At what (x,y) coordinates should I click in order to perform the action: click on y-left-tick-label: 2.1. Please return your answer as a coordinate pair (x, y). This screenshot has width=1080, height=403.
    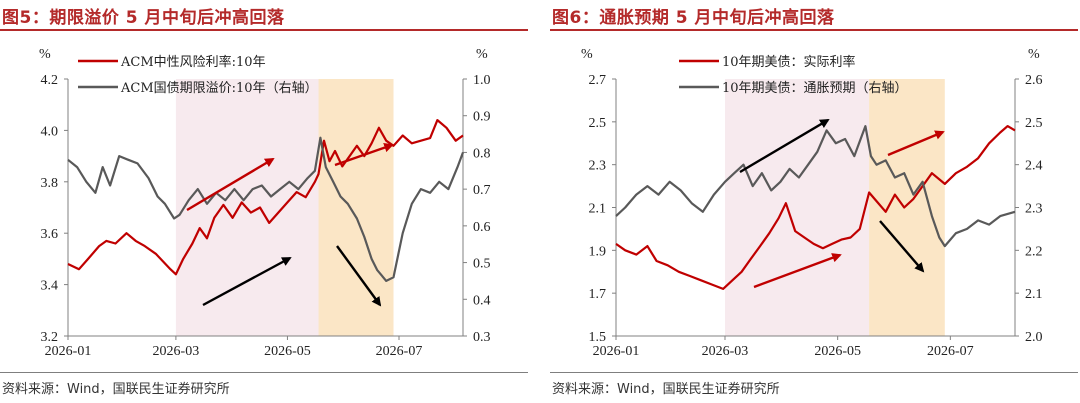
    Looking at the image, I should click on (598, 209).